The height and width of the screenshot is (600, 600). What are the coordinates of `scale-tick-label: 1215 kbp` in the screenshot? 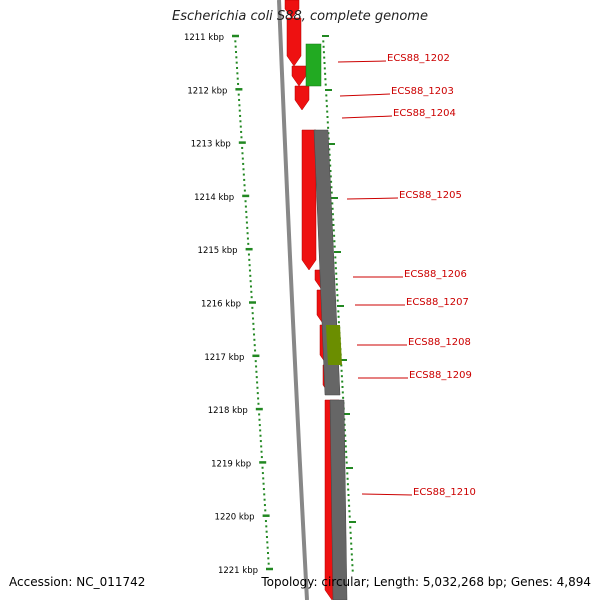 It's located at (218, 251).